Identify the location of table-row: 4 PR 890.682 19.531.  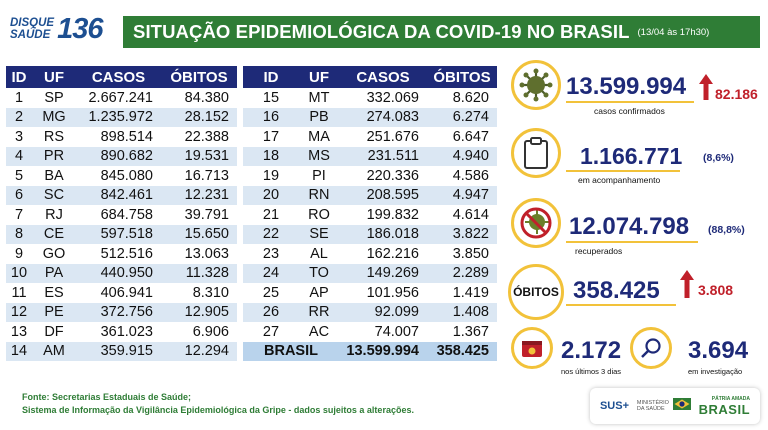
(121, 156).